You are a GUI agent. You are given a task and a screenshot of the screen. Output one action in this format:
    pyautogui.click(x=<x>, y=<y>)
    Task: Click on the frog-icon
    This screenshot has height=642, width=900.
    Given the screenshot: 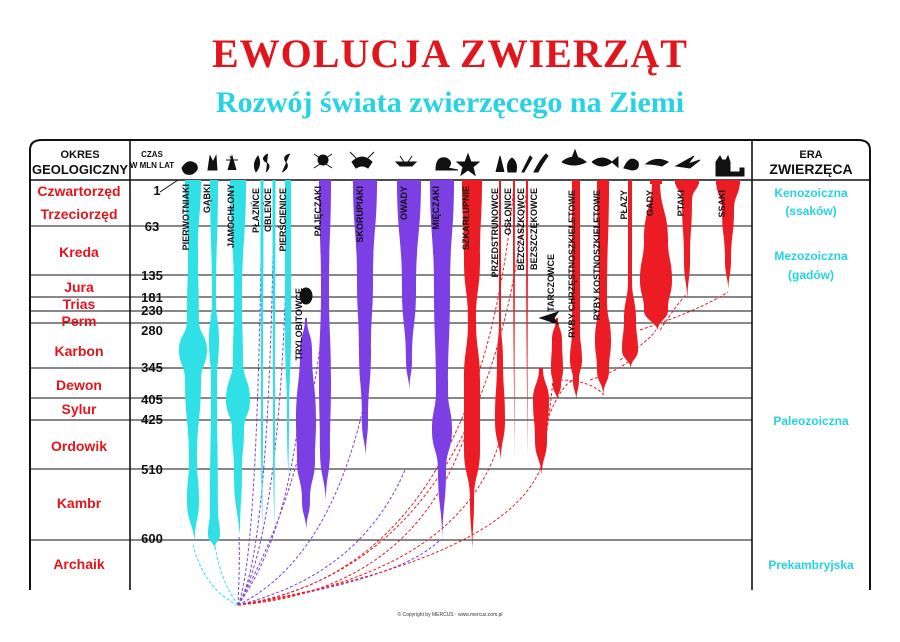 What is the action you would take?
    pyautogui.click(x=631, y=164)
    